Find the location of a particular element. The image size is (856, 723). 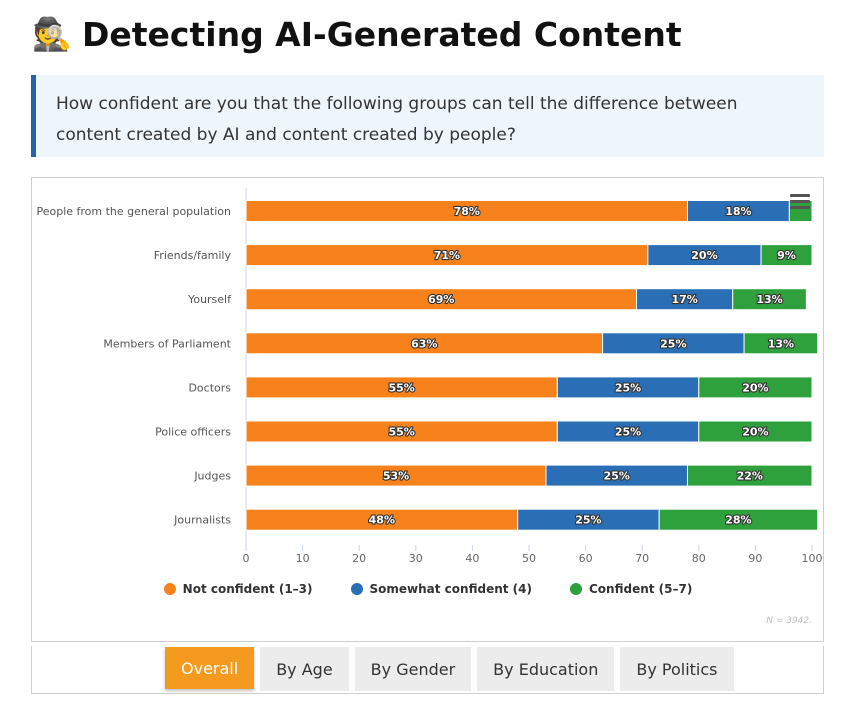

data-label: 53% is located at coordinates (396, 476).